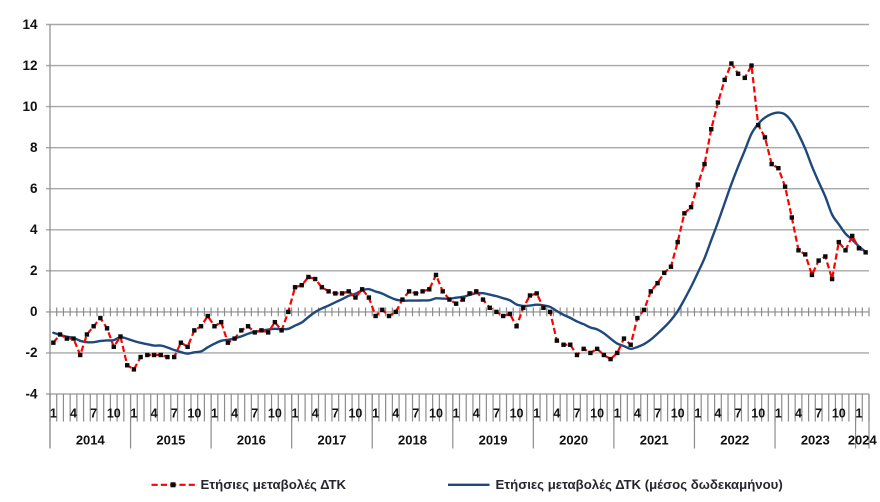  What do you see at coordinates (493, 440) in the screenshot?
I see `svg-text: 2019` at bounding box center [493, 440].